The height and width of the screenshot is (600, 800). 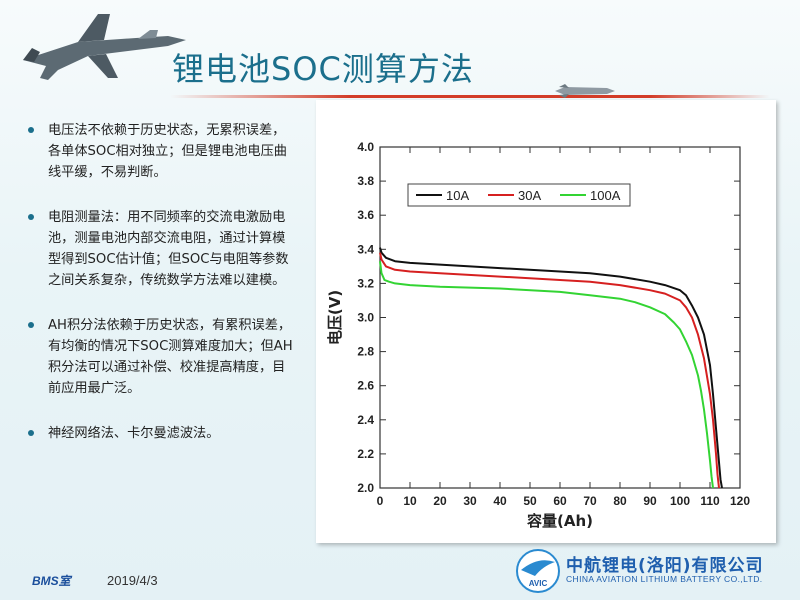 What do you see at coordinates (650, 501) in the screenshot?
I see `x-tick-label: 90` at bounding box center [650, 501].